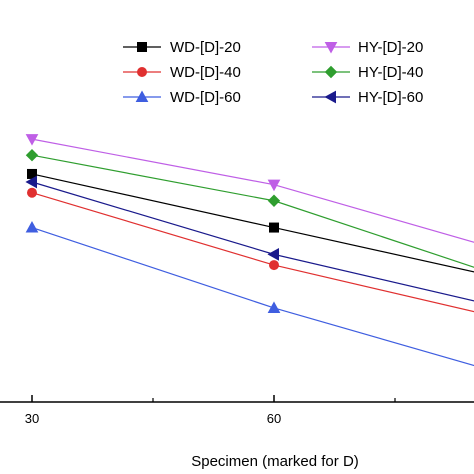 Image resolution: width=474 pixels, height=474 pixels. I want to click on legend-label: HY-[D]-40, so click(390, 72).